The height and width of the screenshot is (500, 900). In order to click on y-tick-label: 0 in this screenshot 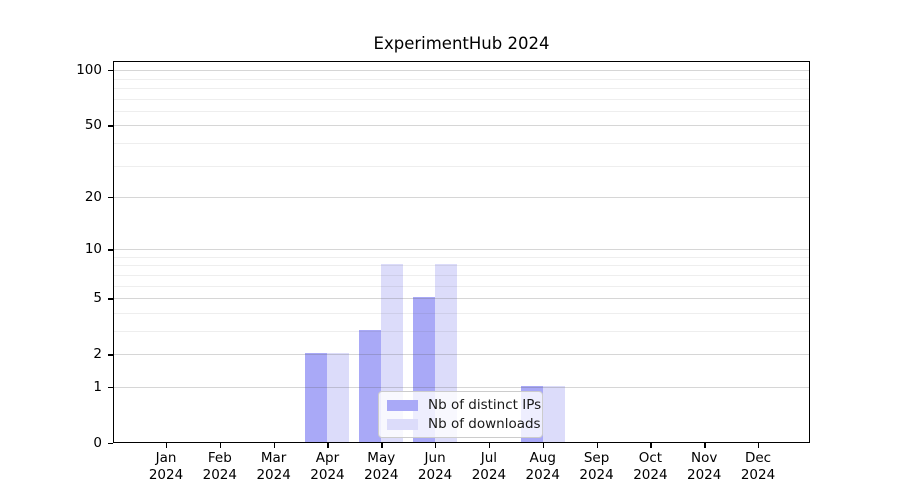, I will do `click(97, 443)`.